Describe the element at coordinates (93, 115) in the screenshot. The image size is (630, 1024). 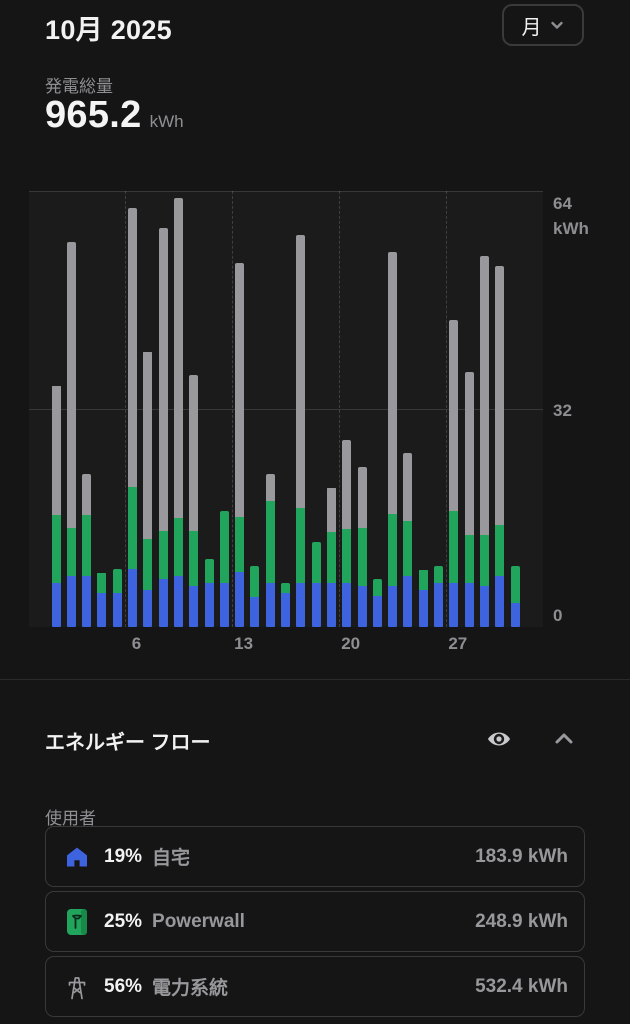
I see `generation-total-value: 965.2` at that location.